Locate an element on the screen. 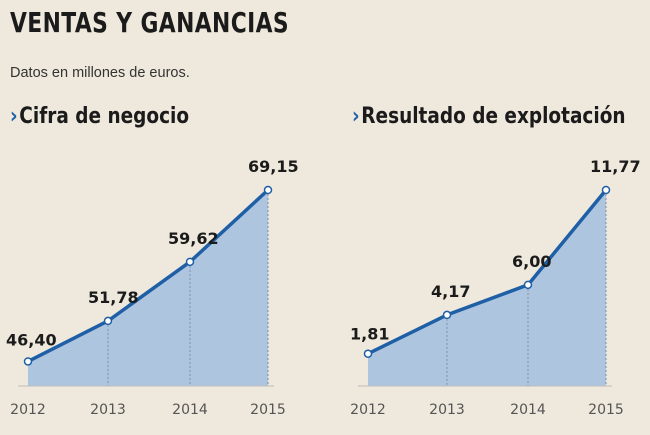  data-label: 11,77 is located at coordinates (615, 166).